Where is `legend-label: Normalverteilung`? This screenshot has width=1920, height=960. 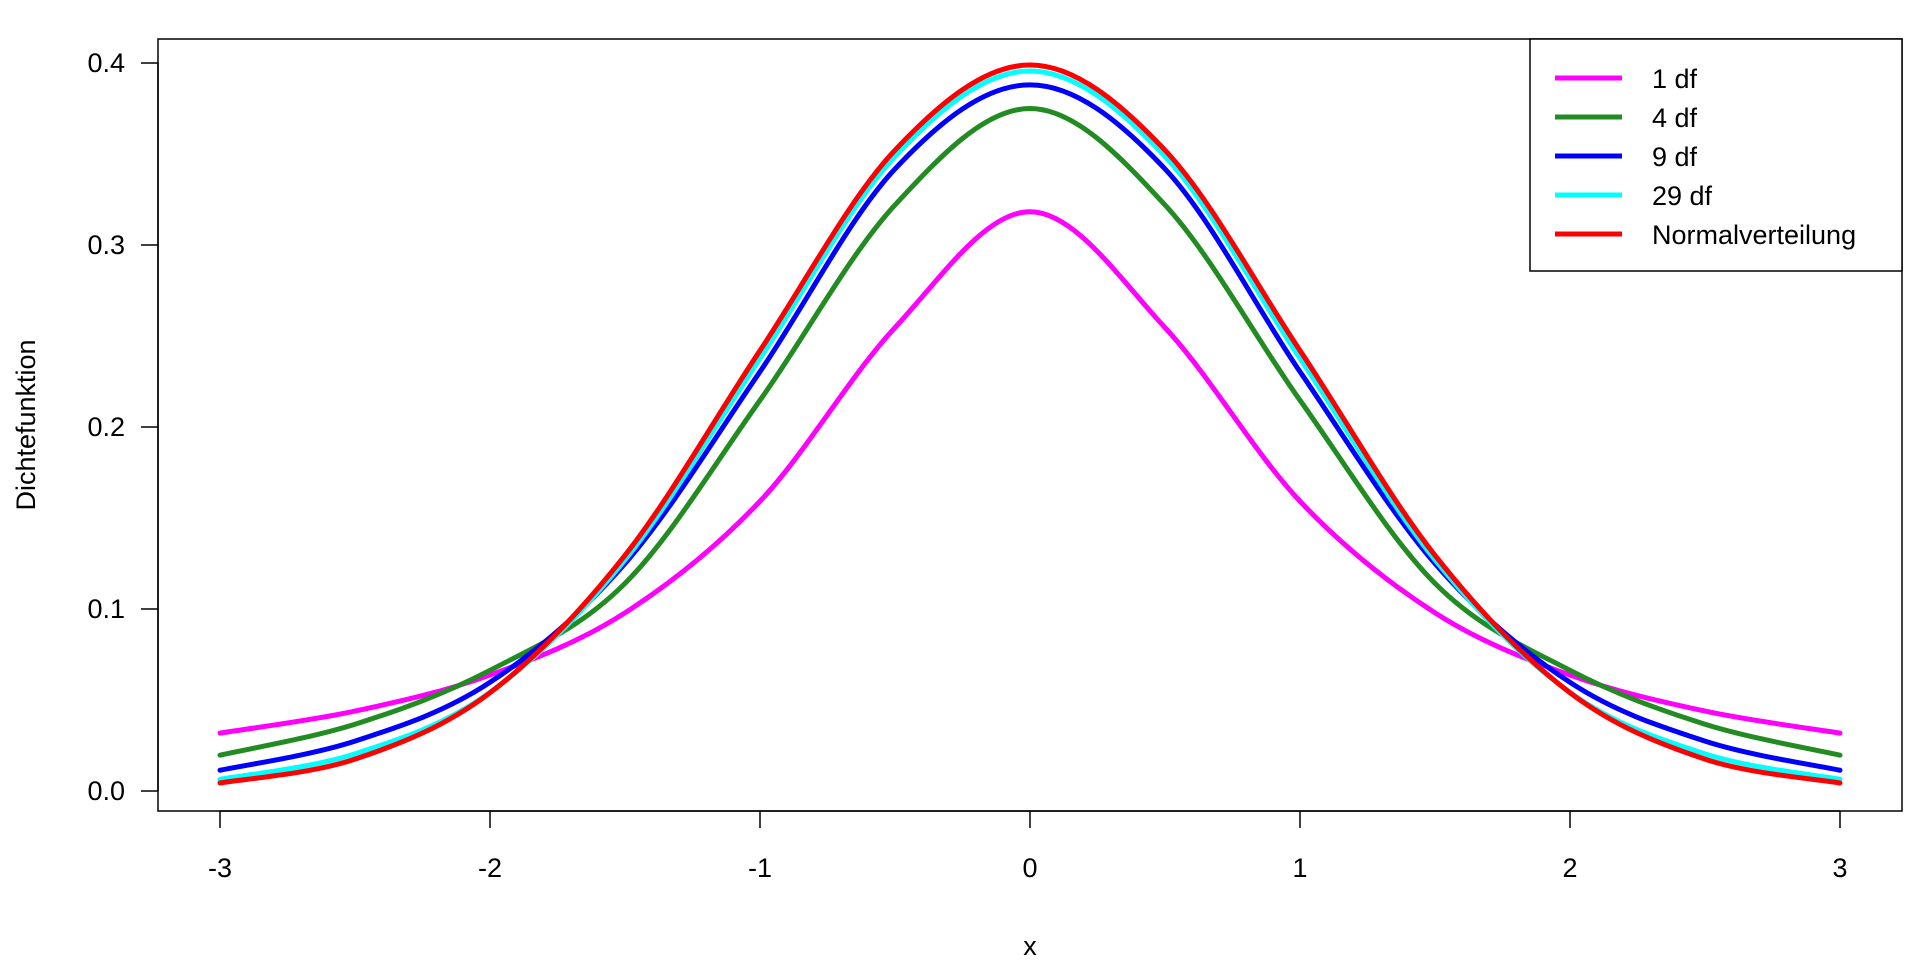 legend-label: Normalverteilung is located at coordinates (1754, 235).